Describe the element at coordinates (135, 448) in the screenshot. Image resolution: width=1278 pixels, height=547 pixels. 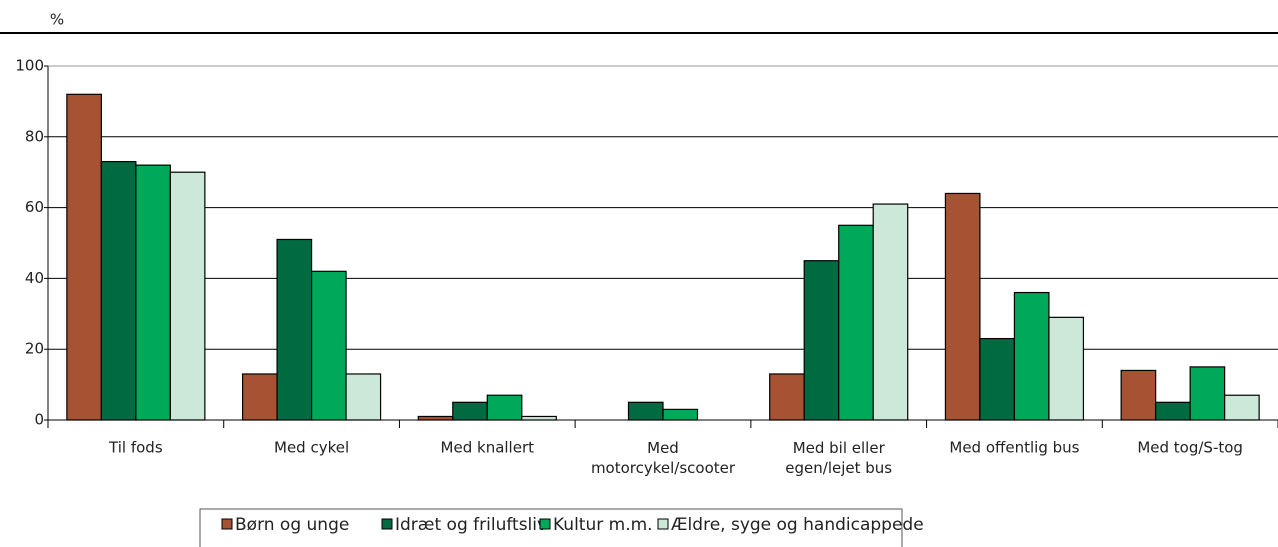
I see `x-tick-label: Til fods` at that location.